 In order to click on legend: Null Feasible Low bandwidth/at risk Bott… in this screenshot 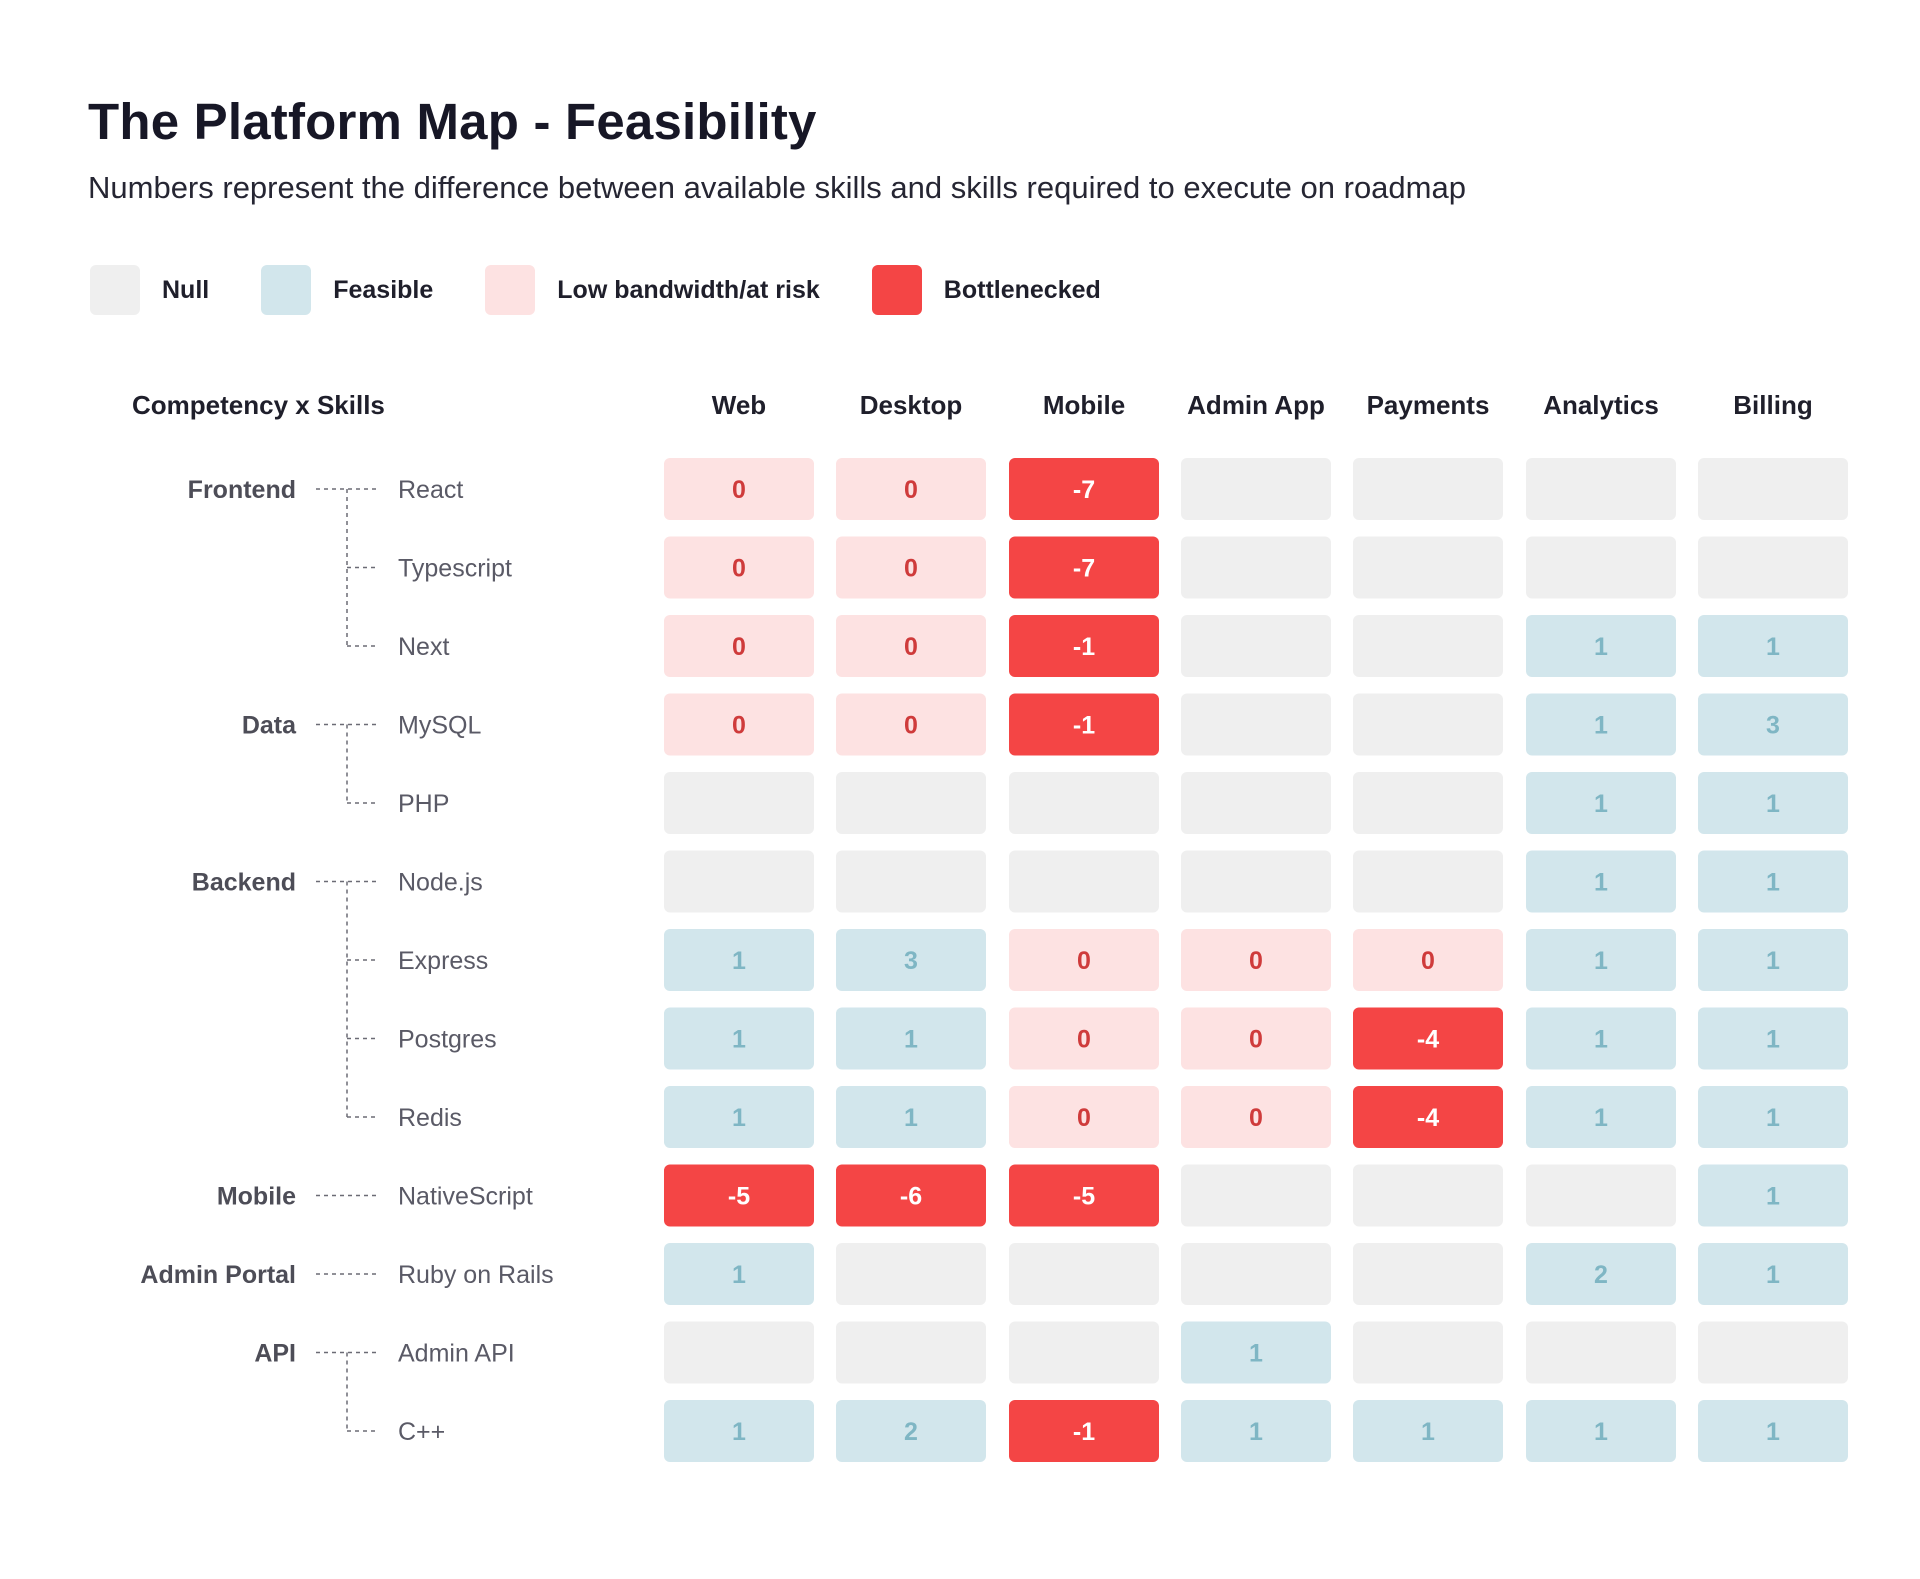, I will do `click(621, 290)`.